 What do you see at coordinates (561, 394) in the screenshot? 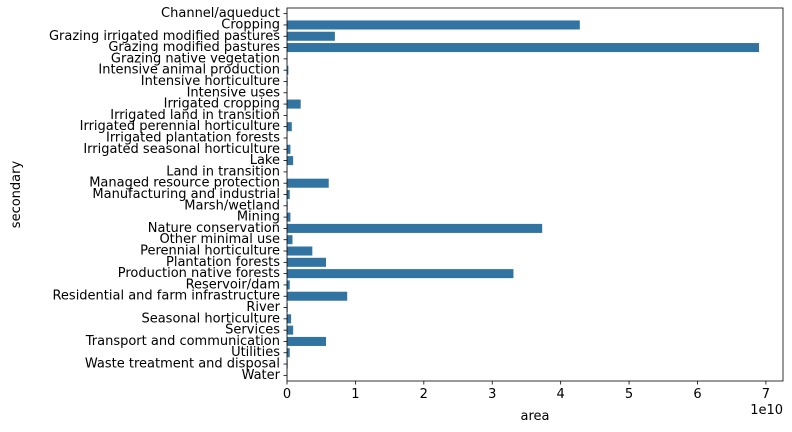
I see `x-tick-label: 4` at bounding box center [561, 394].